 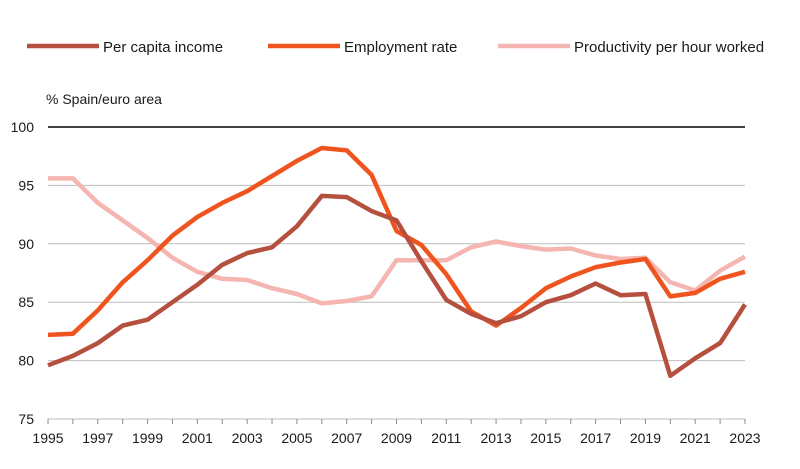 What do you see at coordinates (595, 438) in the screenshot?
I see `x-tick-label: 2017` at bounding box center [595, 438].